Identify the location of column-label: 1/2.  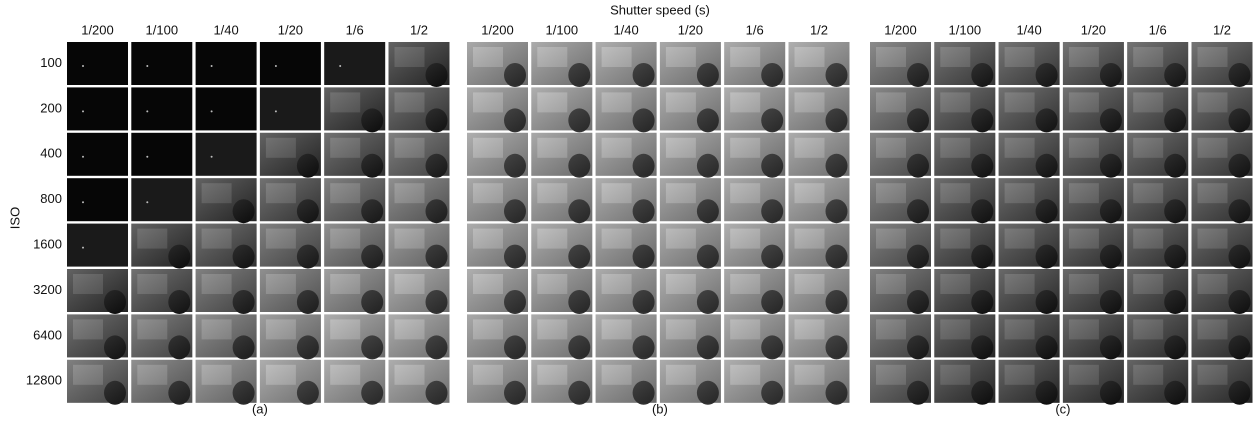
(819, 29).